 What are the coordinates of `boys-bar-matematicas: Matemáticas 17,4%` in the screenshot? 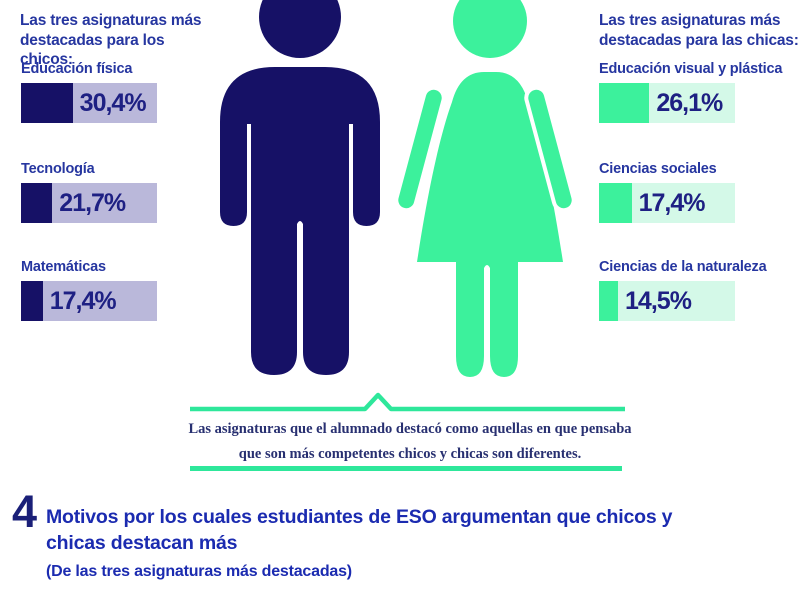 It's located at (121, 290).